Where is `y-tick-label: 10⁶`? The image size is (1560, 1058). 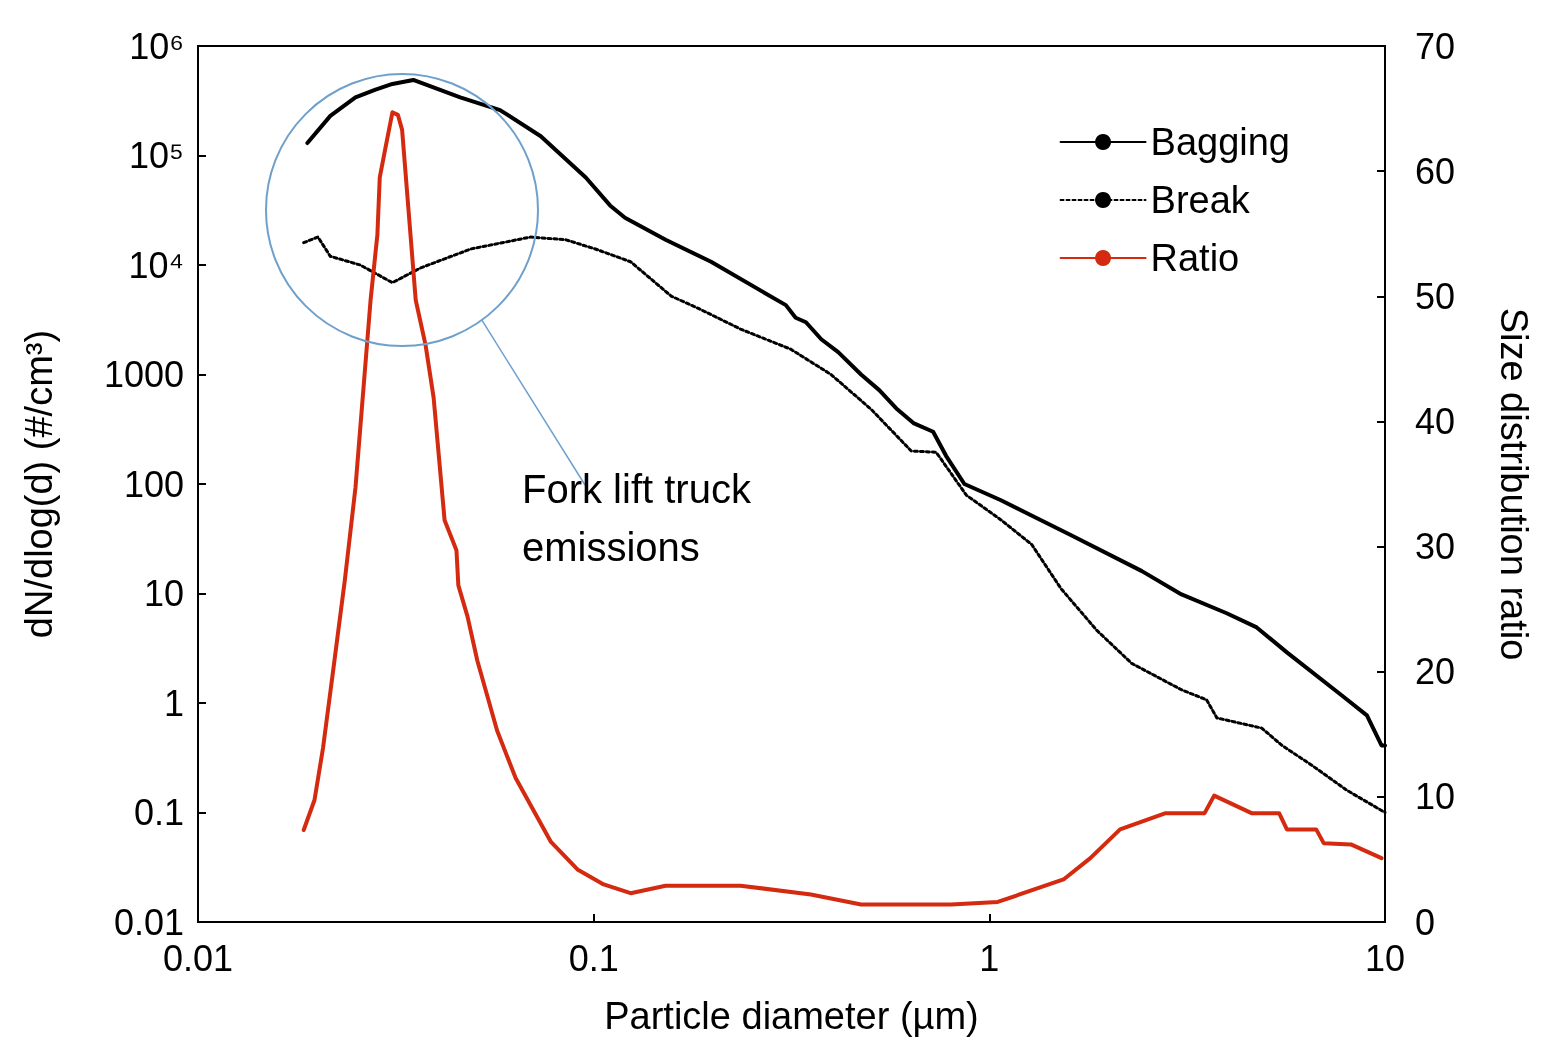 y-tick-label: 10⁶ is located at coordinates (156, 46).